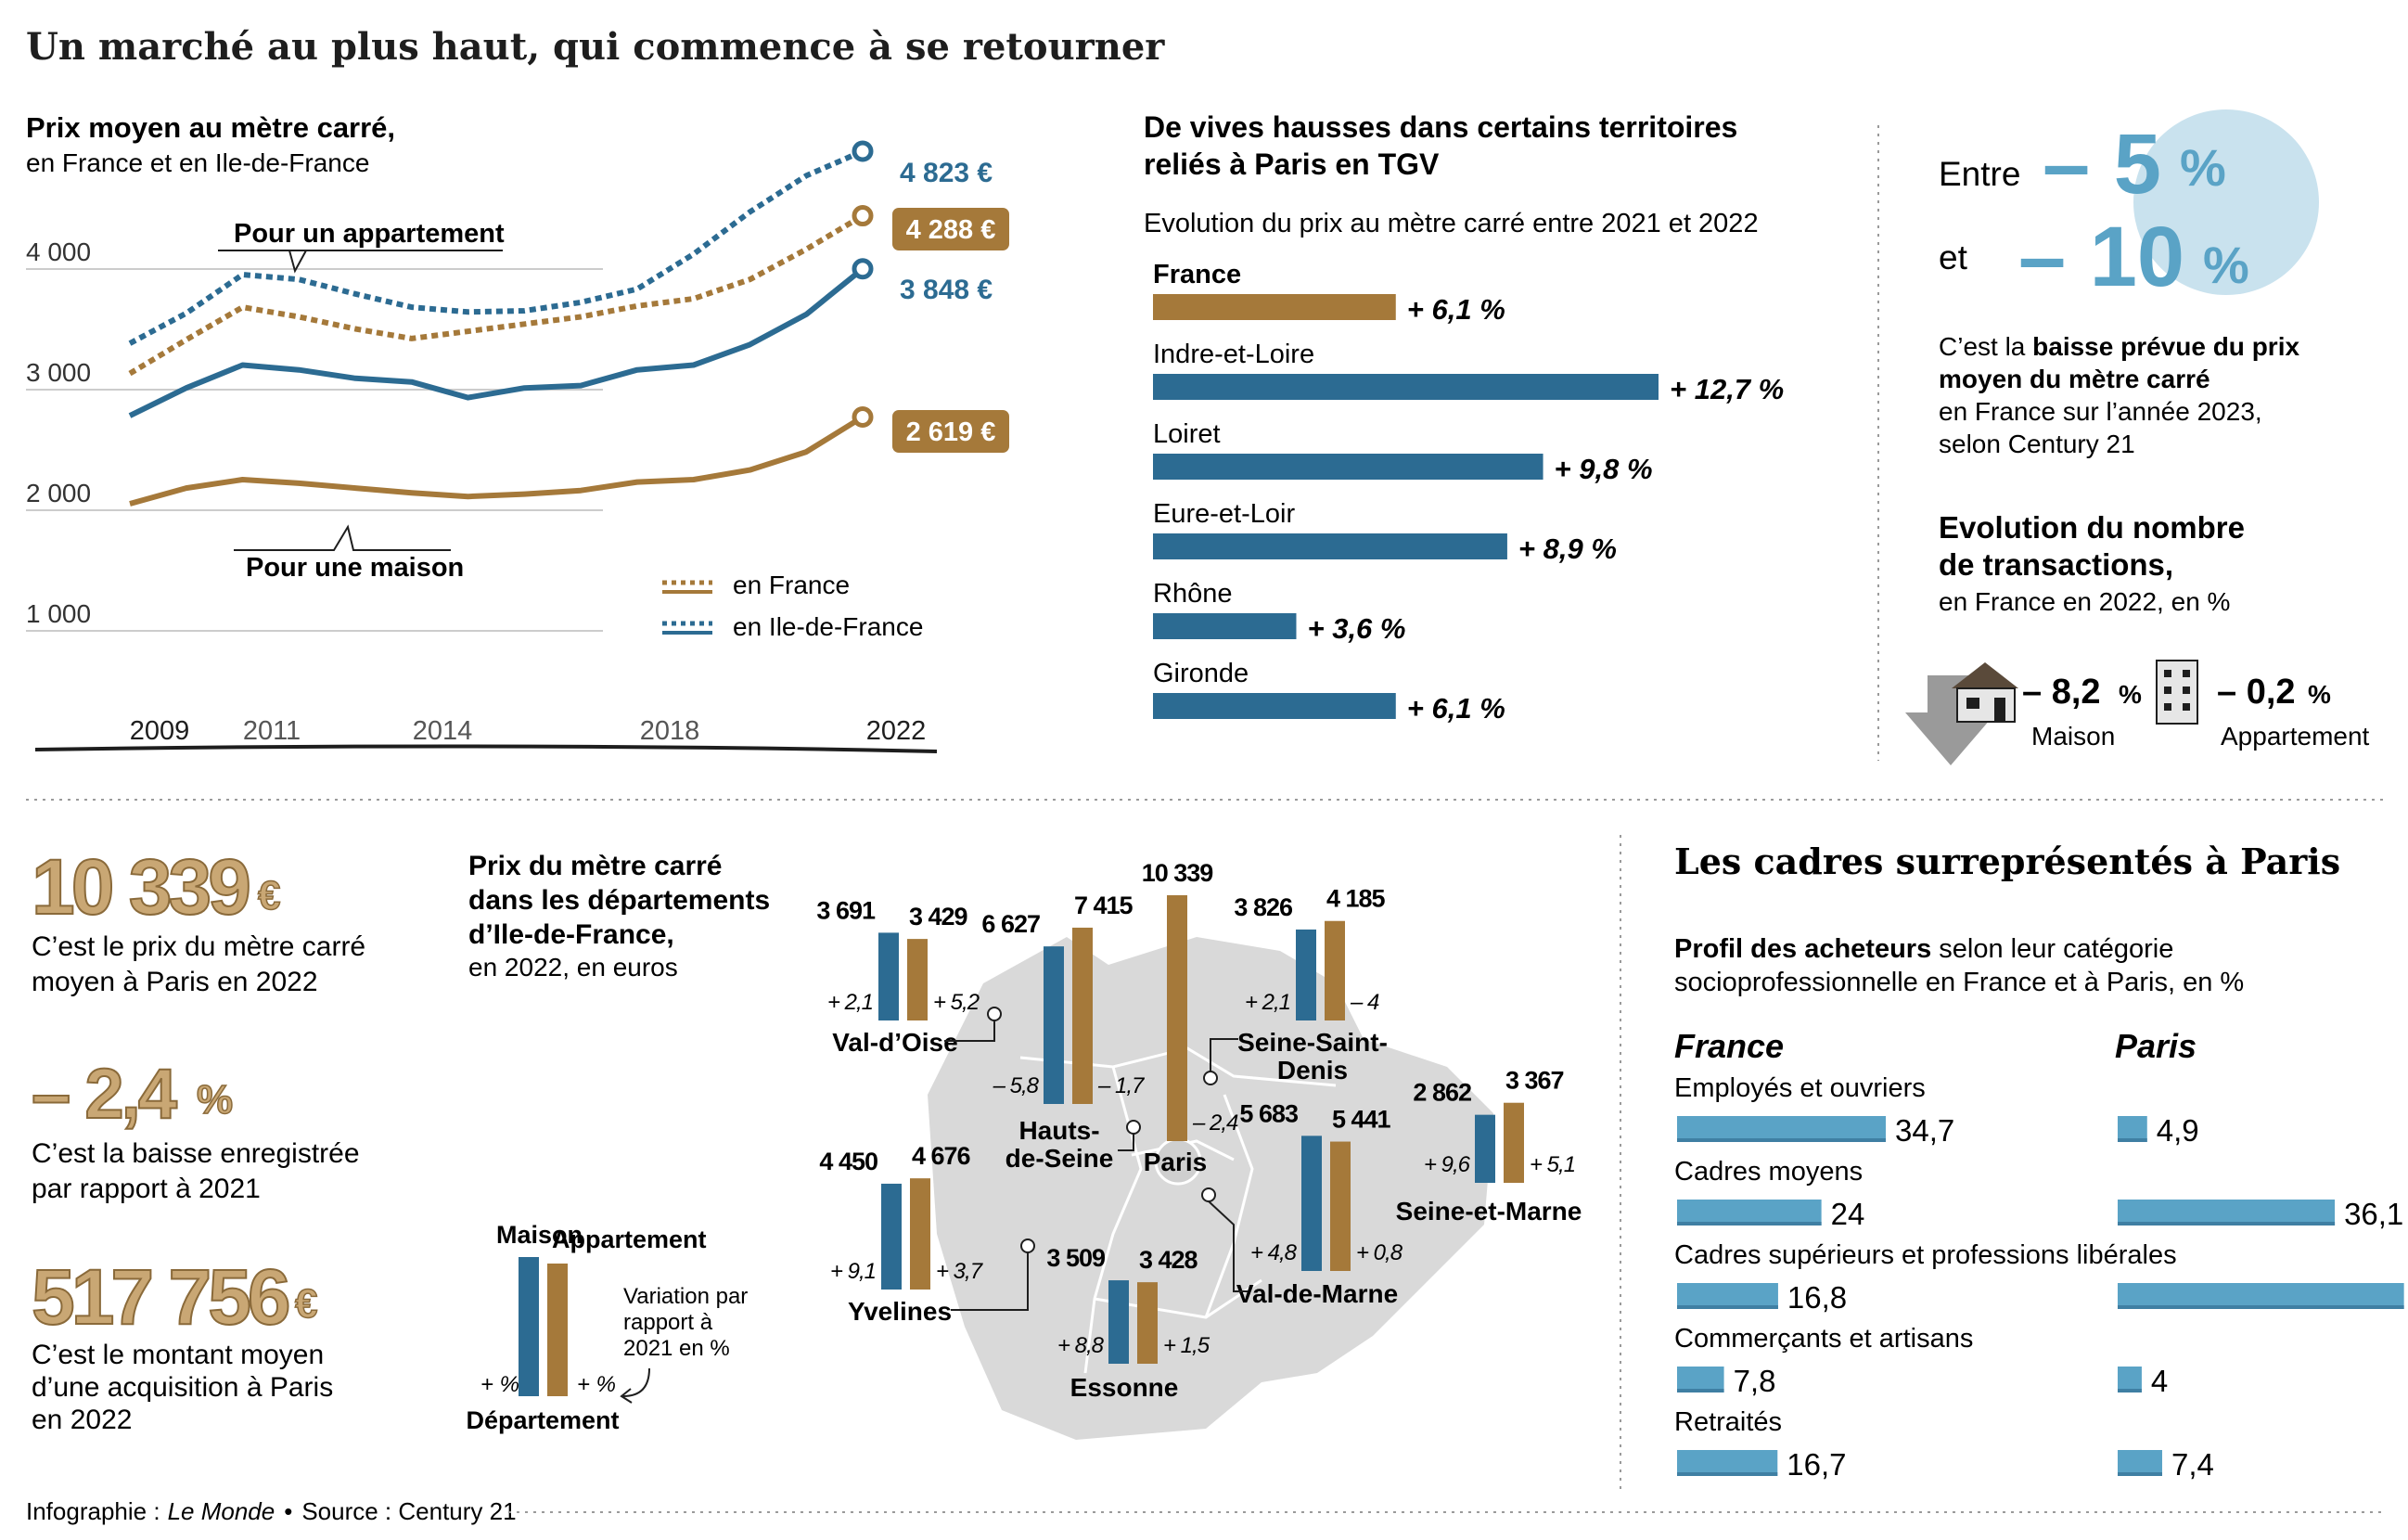  What do you see at coordinates (197, 162) in the screenshot?
I see `line-chart-subtitle: en France et en Ile-de-France` at bounding box center [197, 162].